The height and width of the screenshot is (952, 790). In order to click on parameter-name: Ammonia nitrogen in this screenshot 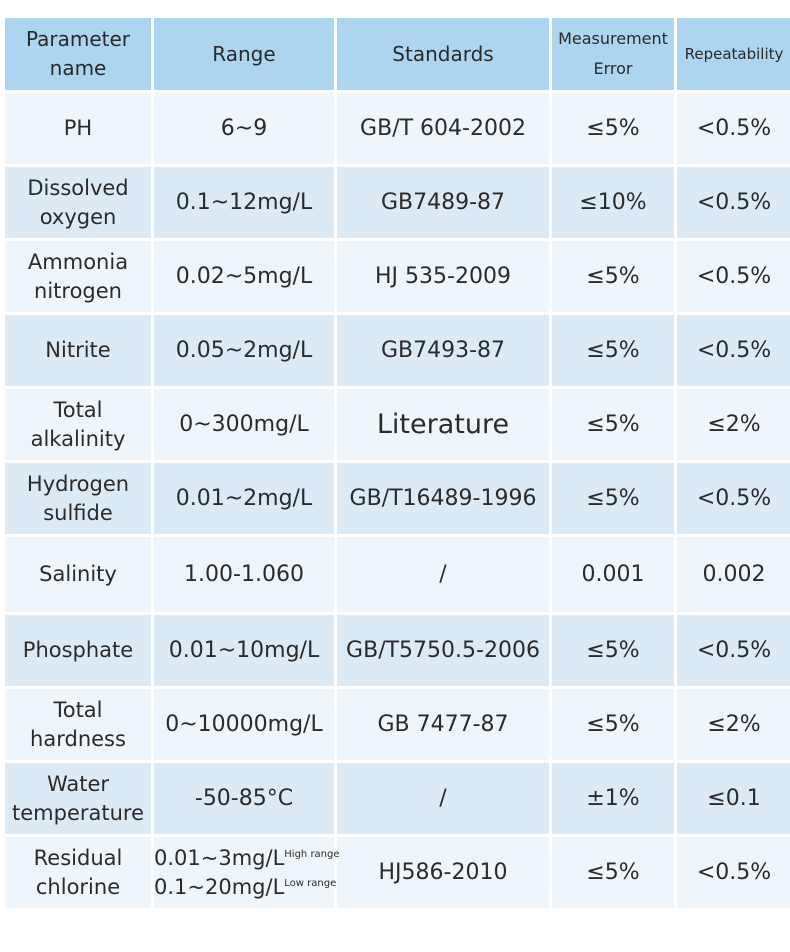, I will do `click(78, 276)`.